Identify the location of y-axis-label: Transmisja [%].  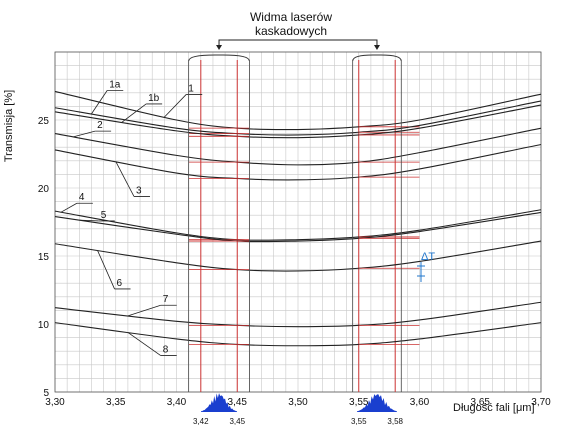
(9, 126).